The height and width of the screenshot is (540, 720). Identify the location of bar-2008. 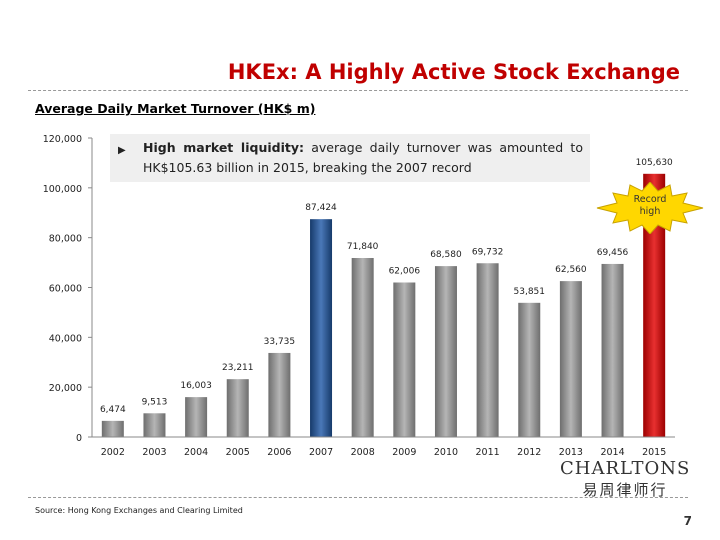
(362, 347).